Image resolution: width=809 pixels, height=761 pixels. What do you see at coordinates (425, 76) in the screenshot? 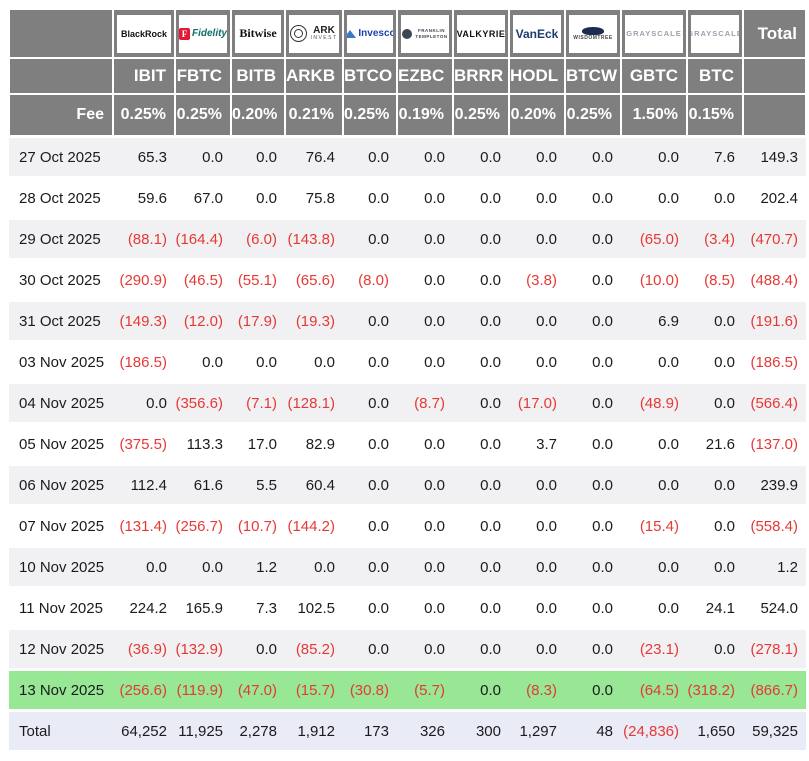
I see `ticker-header-cell: EZBC` at bounding box center [425, 76].